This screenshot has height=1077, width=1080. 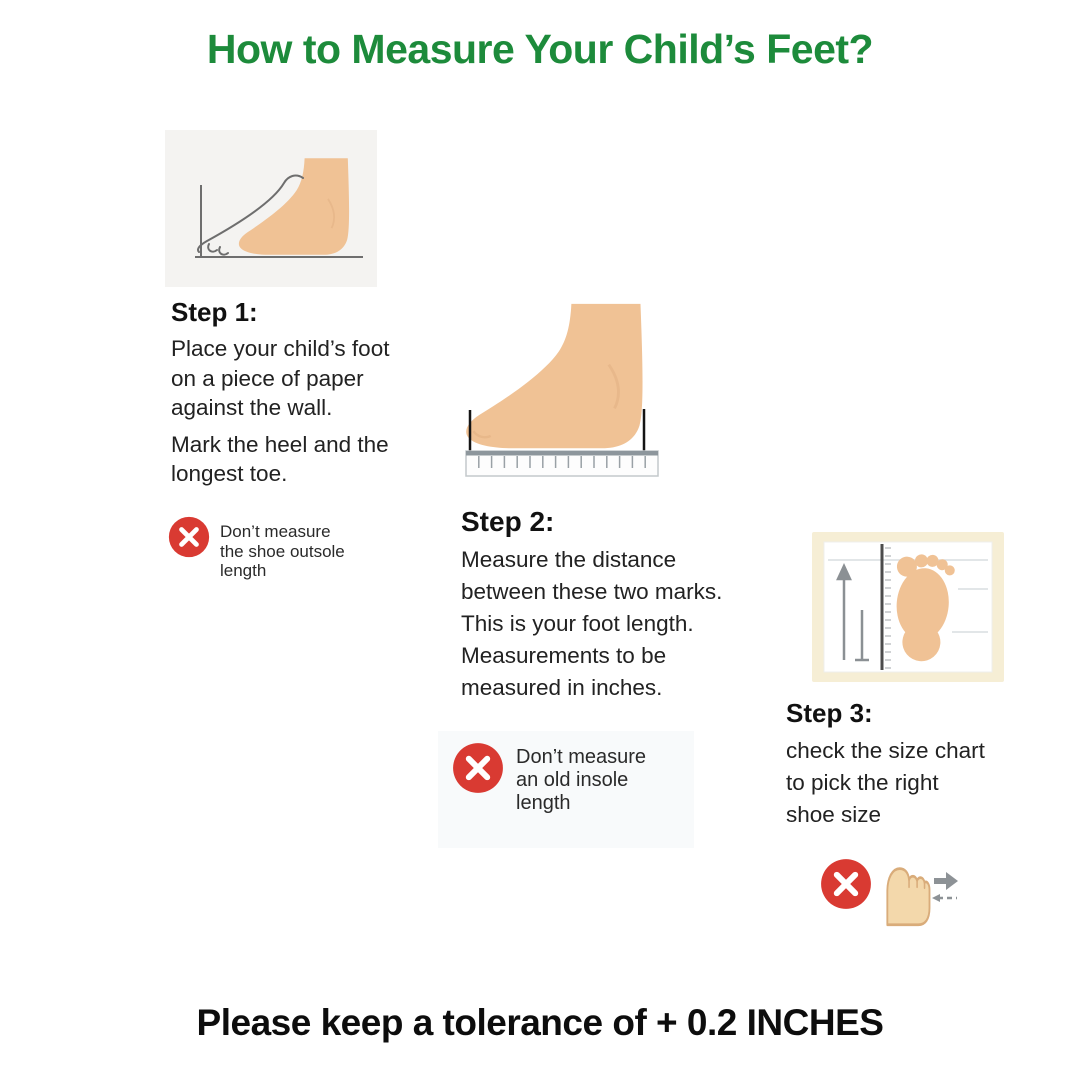 What do you see at coordinates (540, 49) in the screenshot?
I see `page-title: How to Measure Your Child’s Feet?` at bounding box center [540, 49].